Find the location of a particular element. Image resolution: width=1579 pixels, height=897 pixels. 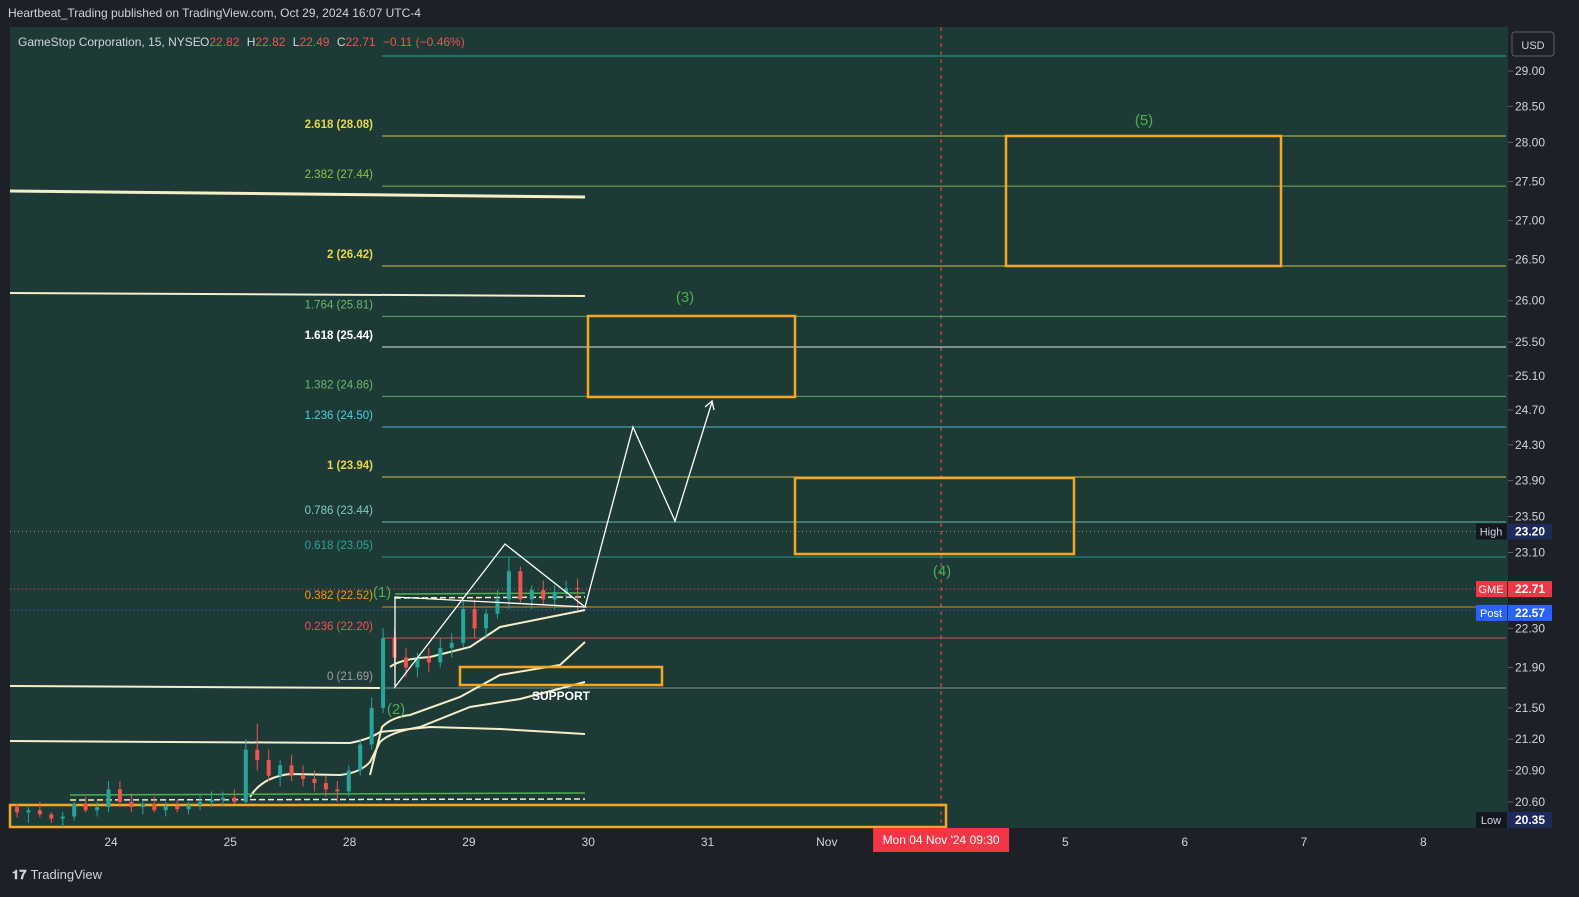

cursor-date-label: Mon 04 Nov '24 09:30 is located at coordinates (941, 840).